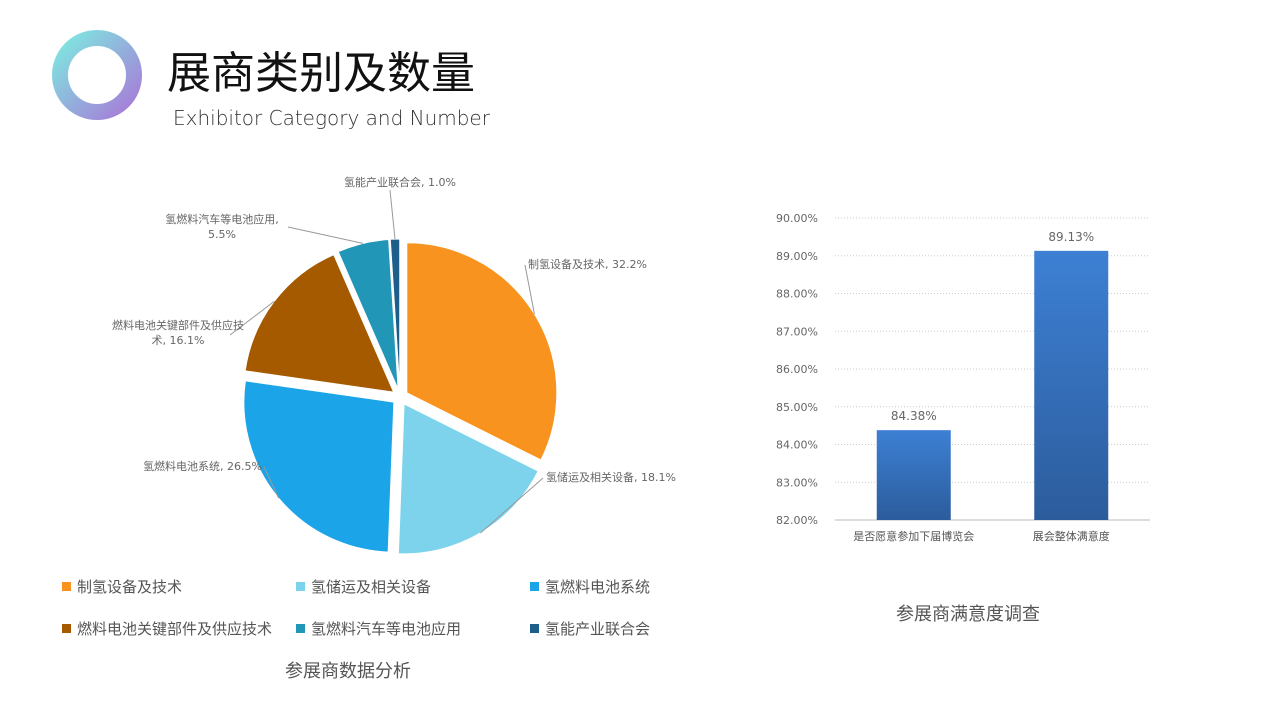 The height and width of the screenshot is (713, 1267). I want to click on x-tick-label: 是否愿意参加下届博览会, so click(913, 536).